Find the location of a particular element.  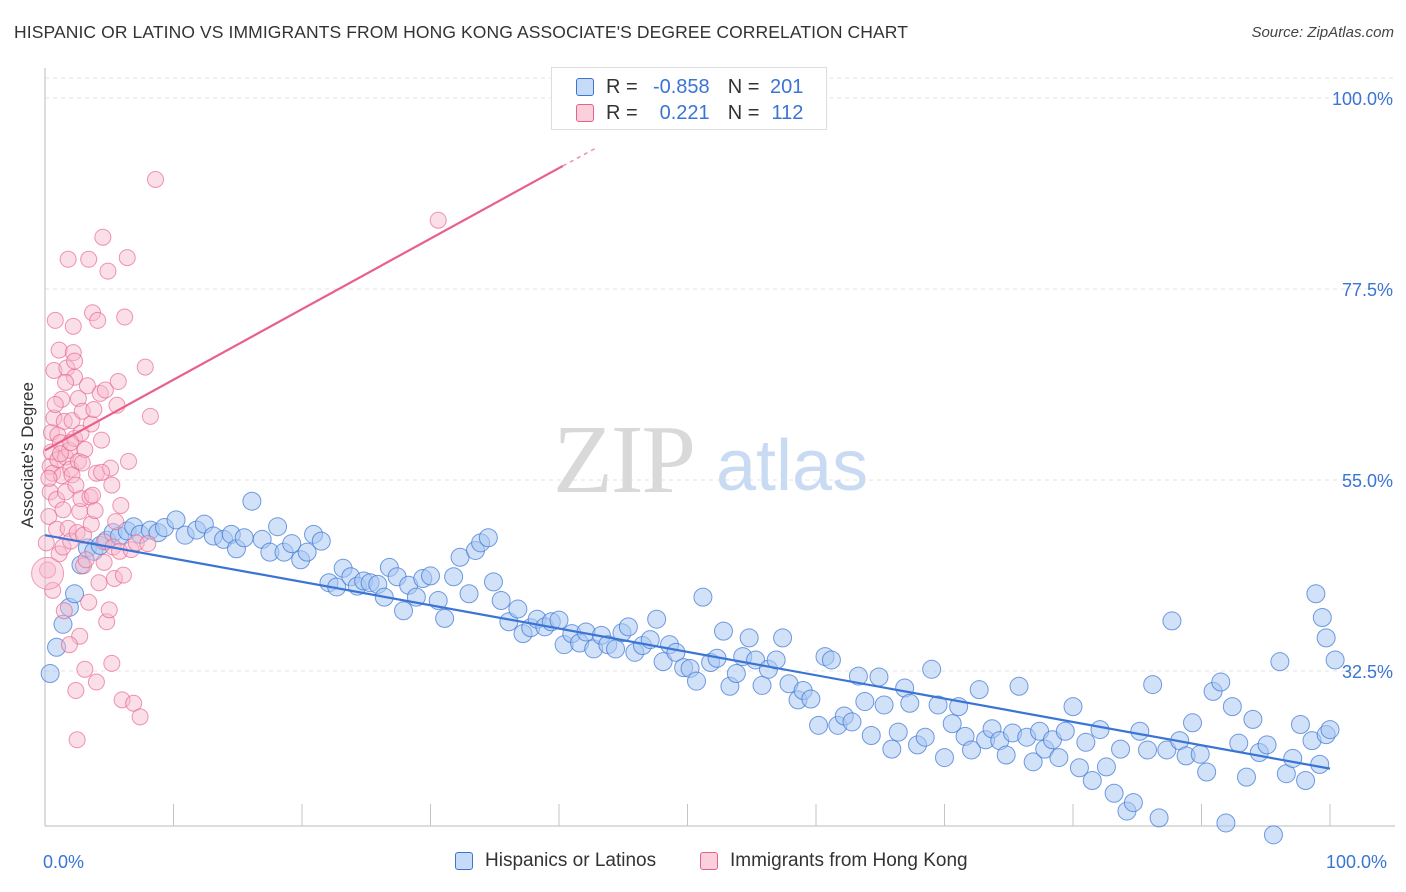

n-value: 112 is located at coordinates (787, 112).